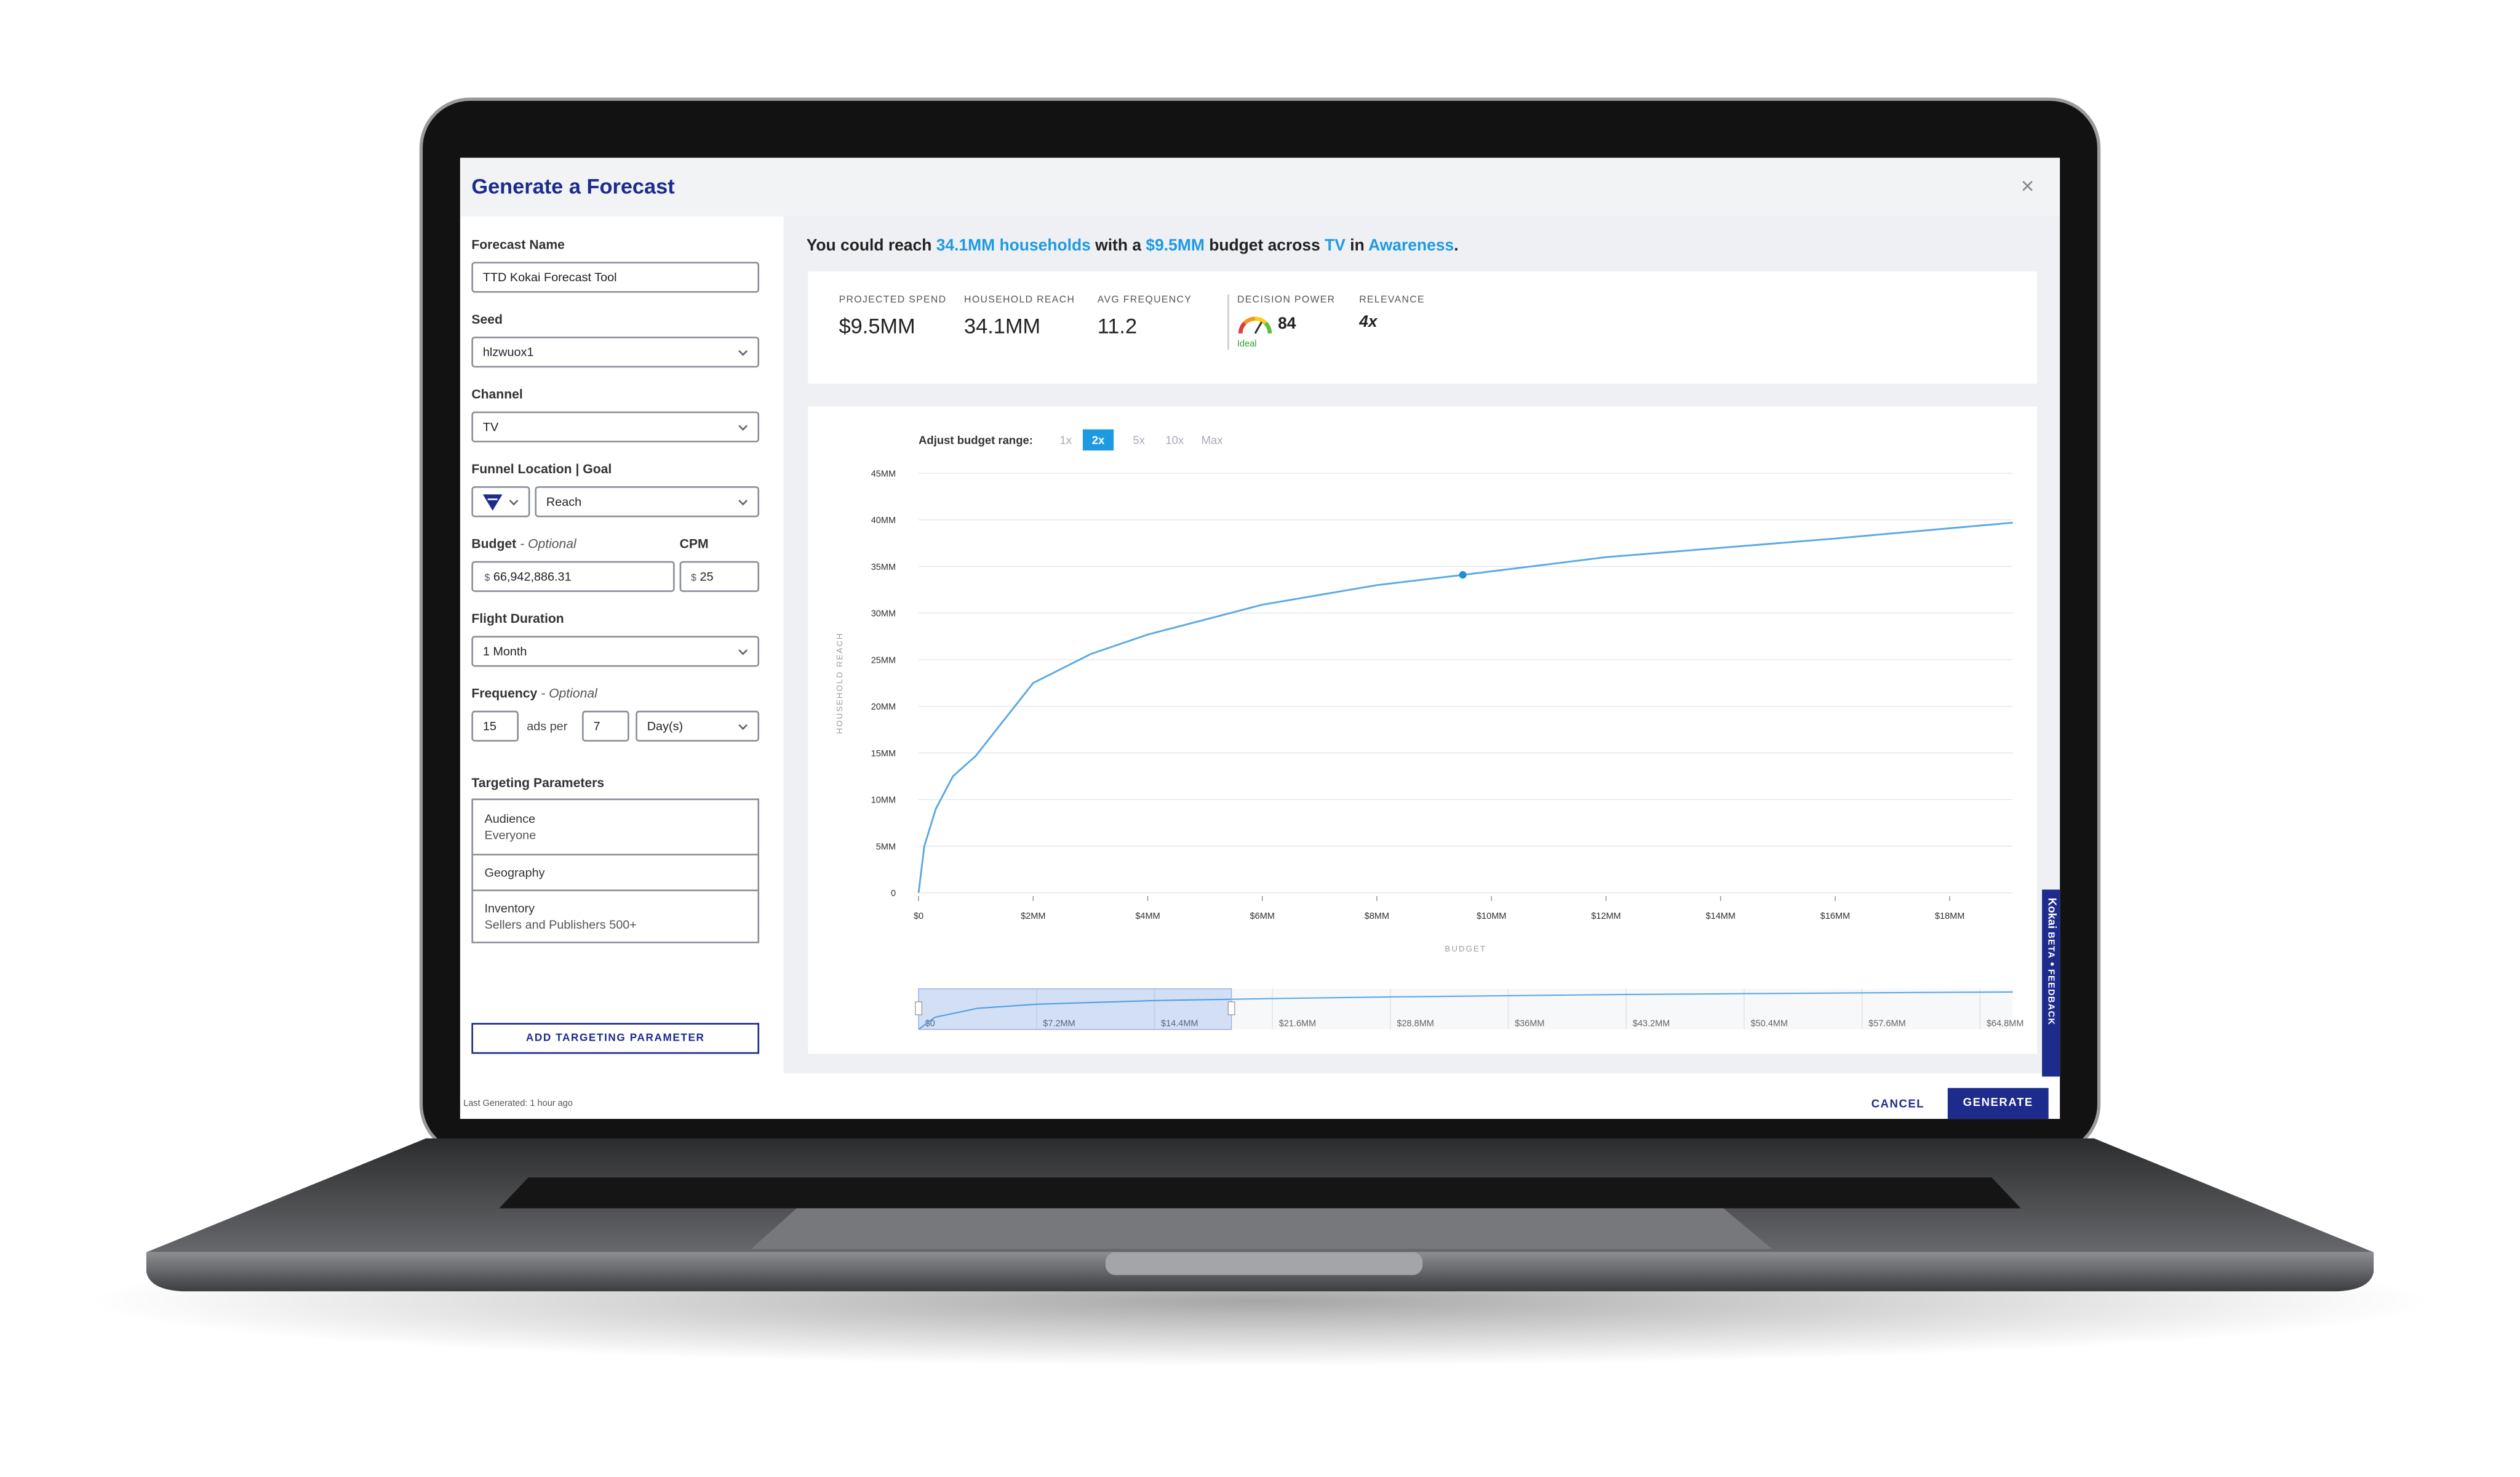 The width and height of the screenshot is (2520, 1477). I want to click on item-name: Audience, so click(510, 819).